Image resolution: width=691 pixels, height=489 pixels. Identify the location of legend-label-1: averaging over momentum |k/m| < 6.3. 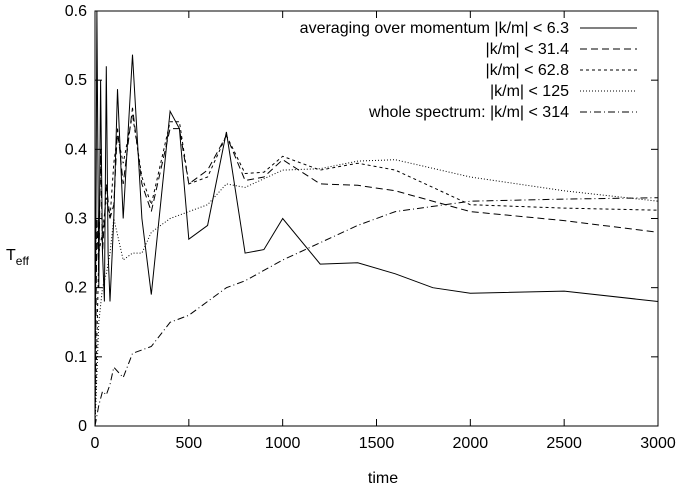
(434, 28).